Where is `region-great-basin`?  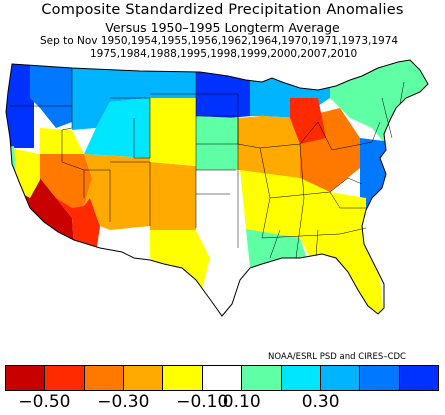 region-great-basin is located at coordinates (64, 181).